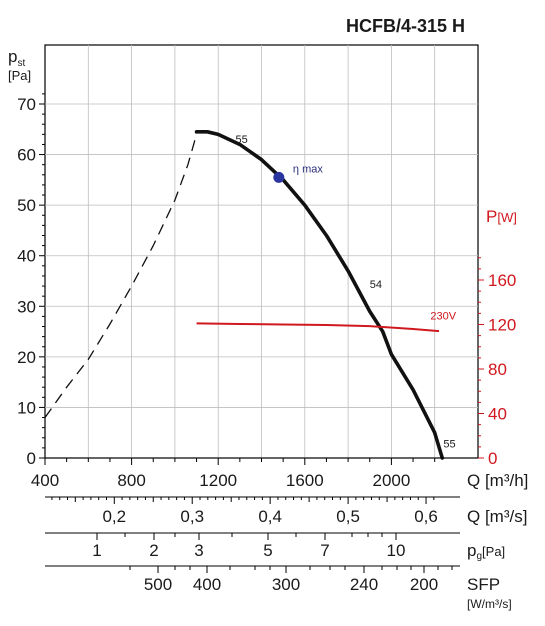 The width and height of the screenshot is (545, 626). I want to click on chart-annotation: 230V, so click(443, 316).